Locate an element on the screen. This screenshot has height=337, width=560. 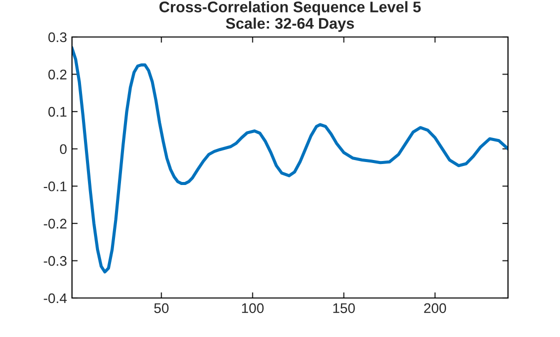
x-tick-label: 100 is located at coordinates (253, 308).